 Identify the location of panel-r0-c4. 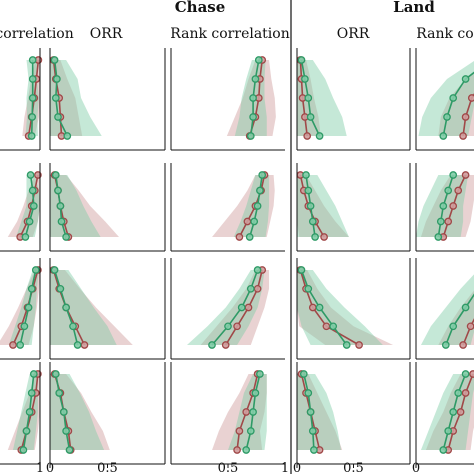
(444, 99).